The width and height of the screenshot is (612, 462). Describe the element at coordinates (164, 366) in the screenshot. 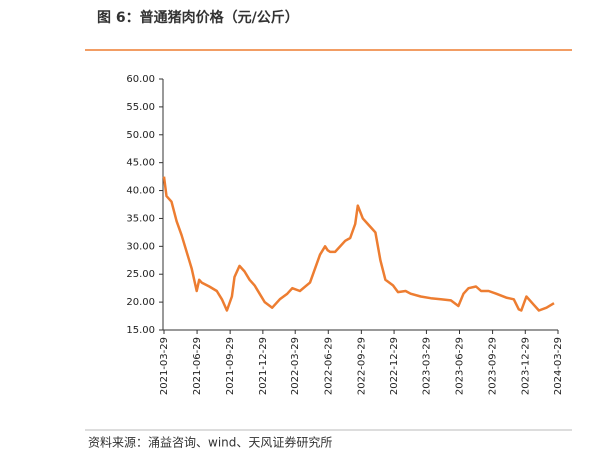

I see `x-tick-label: 2021-03-29` at that location.